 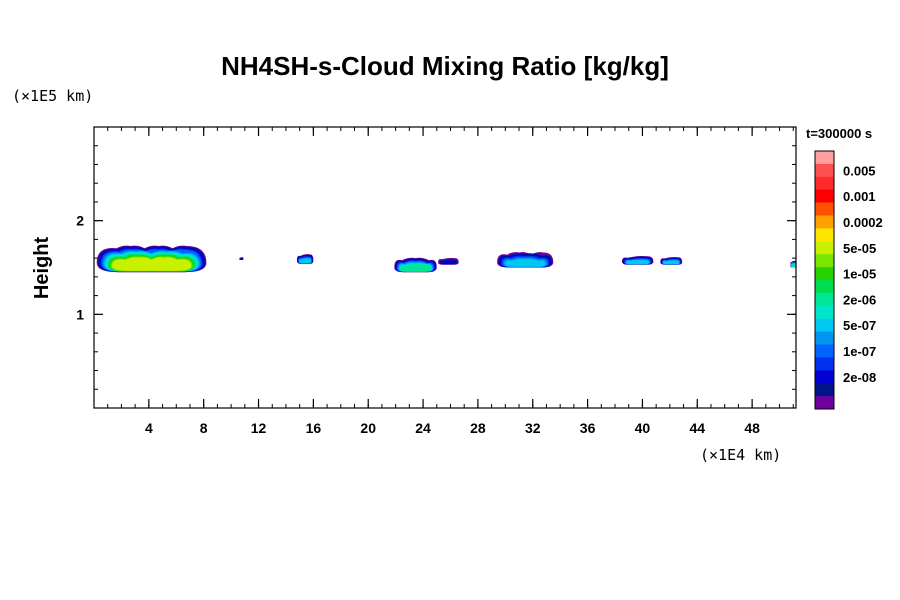 I want to click on colorbar-label: 5e-05, so click(x=859, y=248).